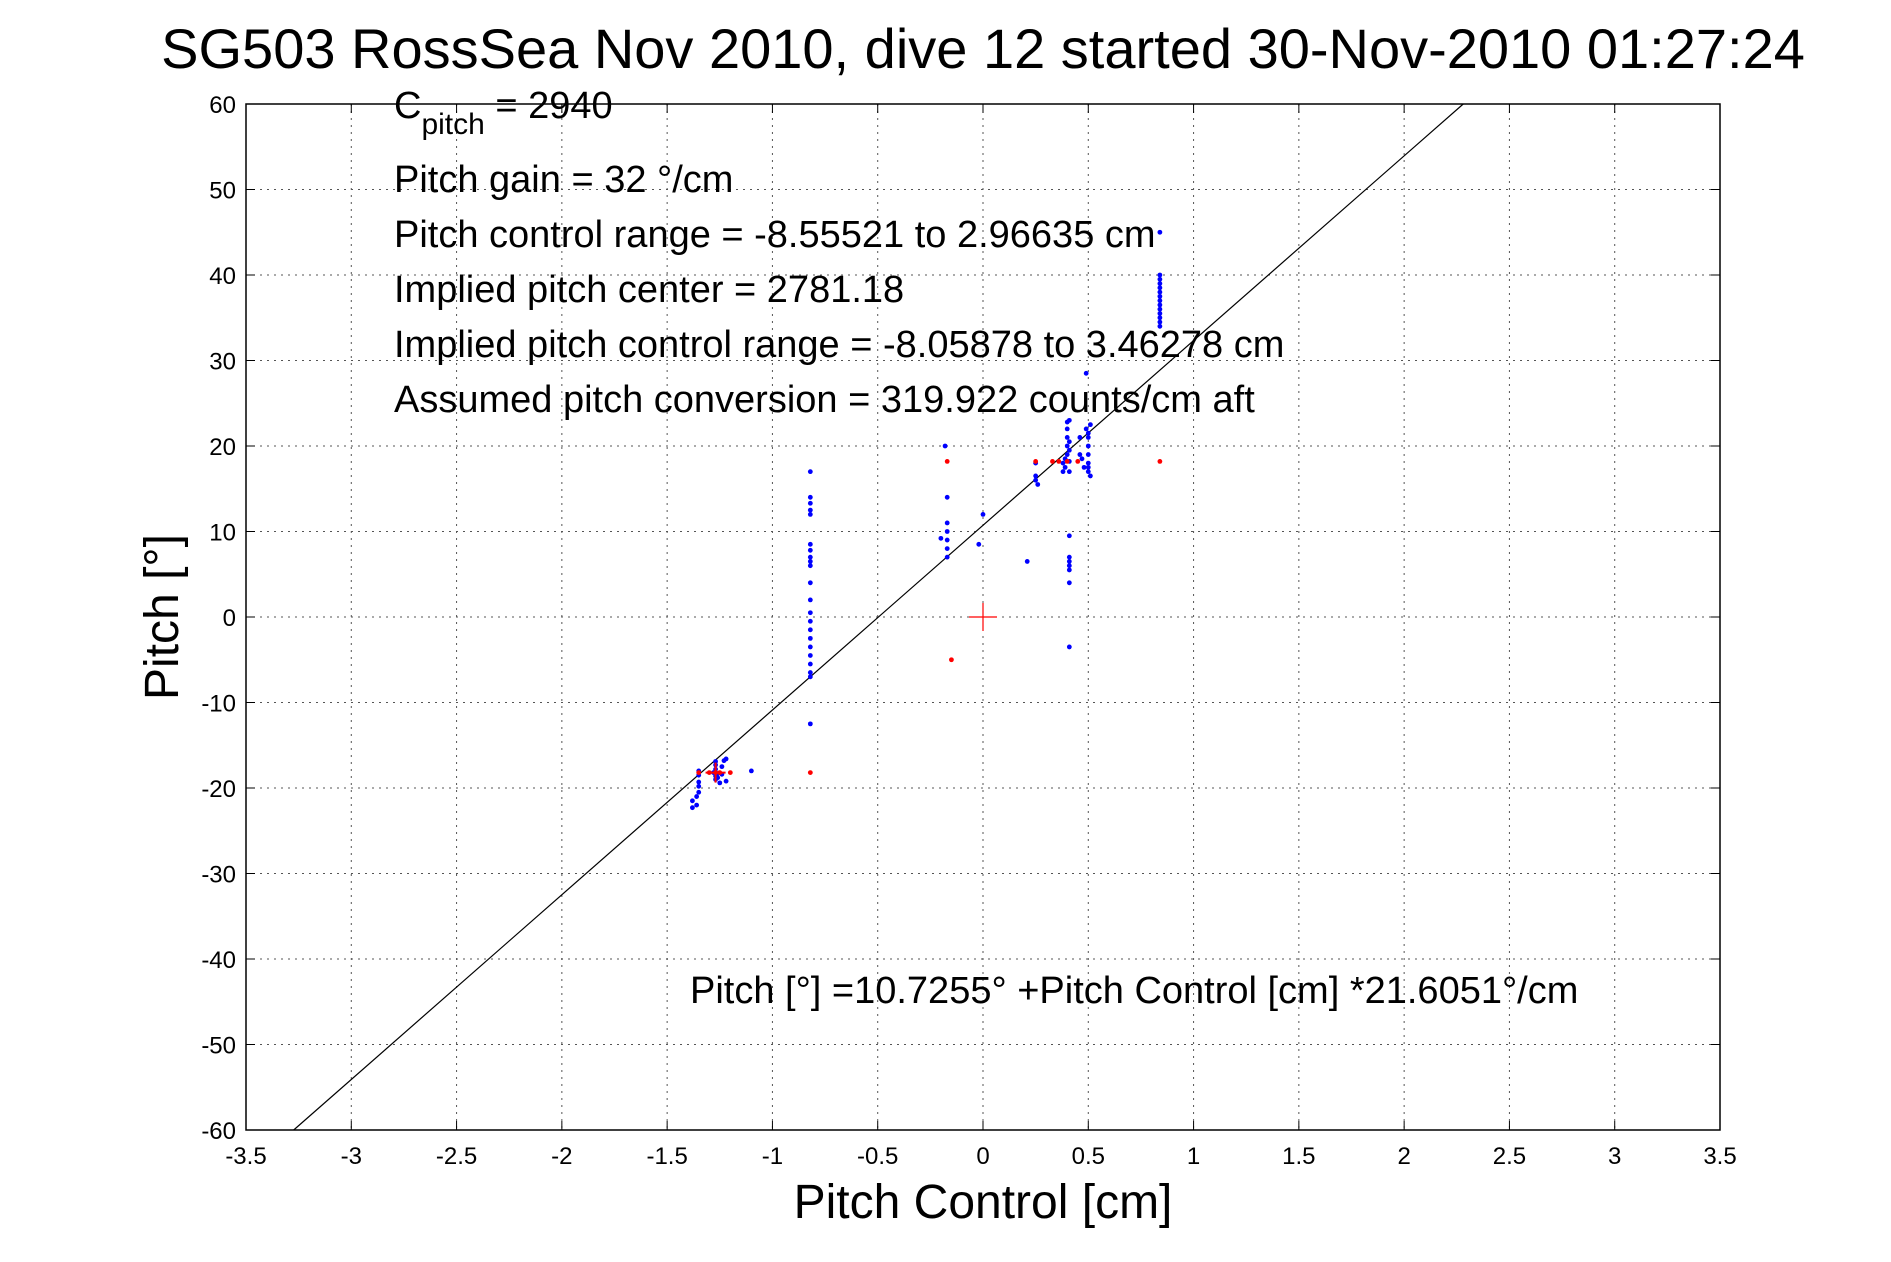 This screenshot has height=1262, width=1891. What do you see at coordinates (452, 124) in the screenshot?
I see `c-pitch-subscript: pitch` at bounding box center [452, 124].